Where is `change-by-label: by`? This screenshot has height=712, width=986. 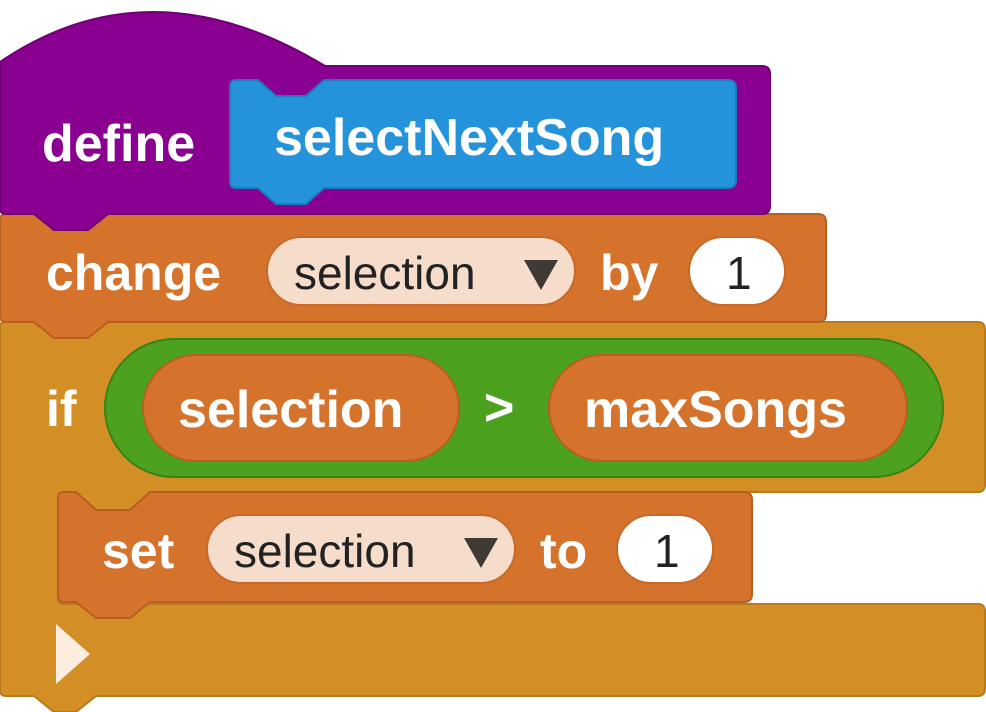
change-by-label: by is located at coordinates (629, 273).